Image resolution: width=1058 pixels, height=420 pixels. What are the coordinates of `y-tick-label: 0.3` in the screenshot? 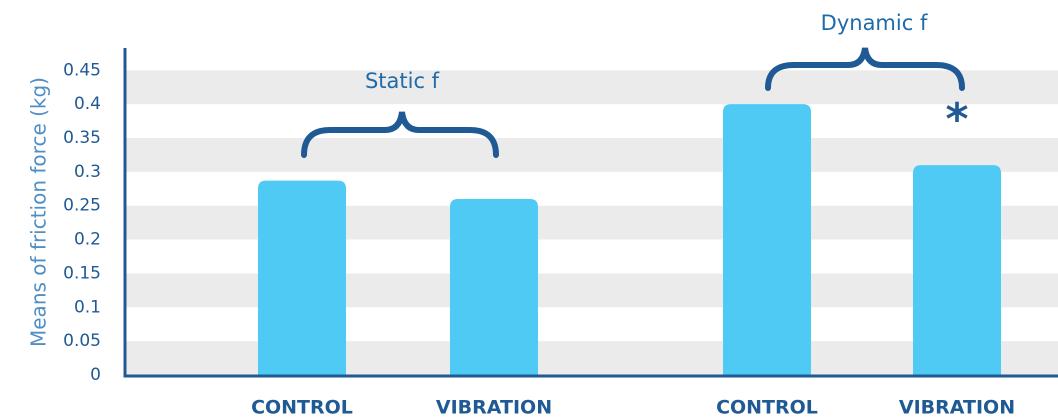 It's located at (87, 172).